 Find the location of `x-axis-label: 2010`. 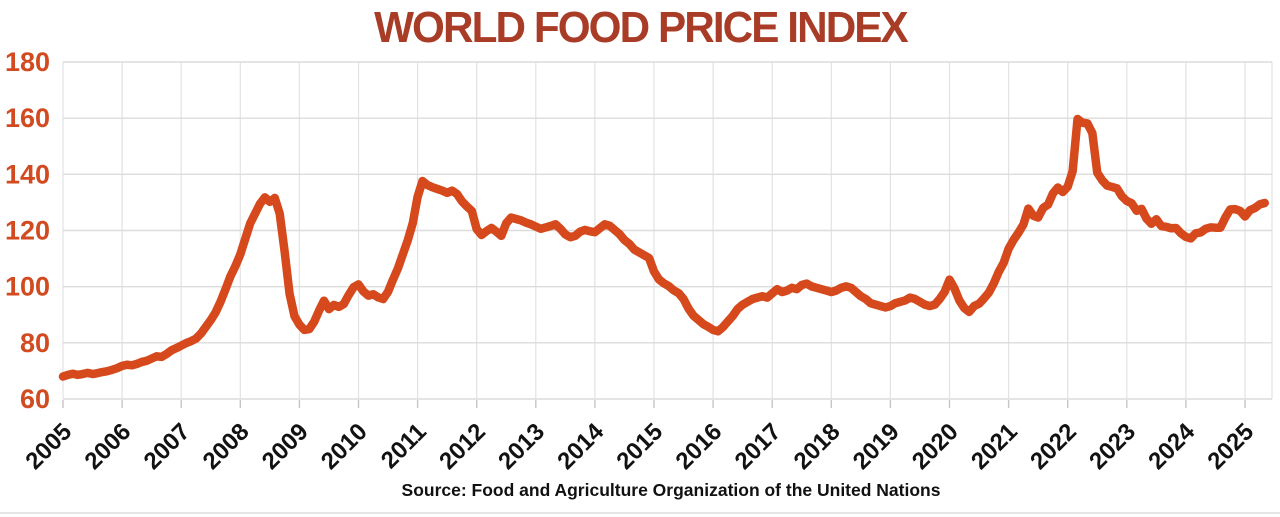

x-axis-label: 2010 is located at coordinates (344, 446).